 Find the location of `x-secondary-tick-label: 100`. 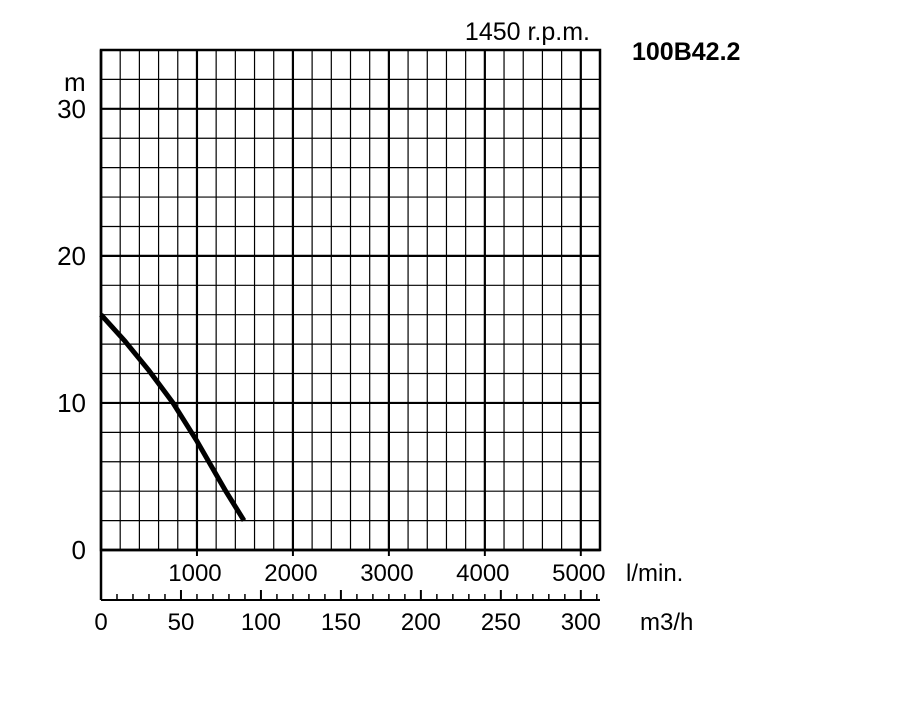

x-secondary-tick-label: 100 is located at coordinates (261, 622).